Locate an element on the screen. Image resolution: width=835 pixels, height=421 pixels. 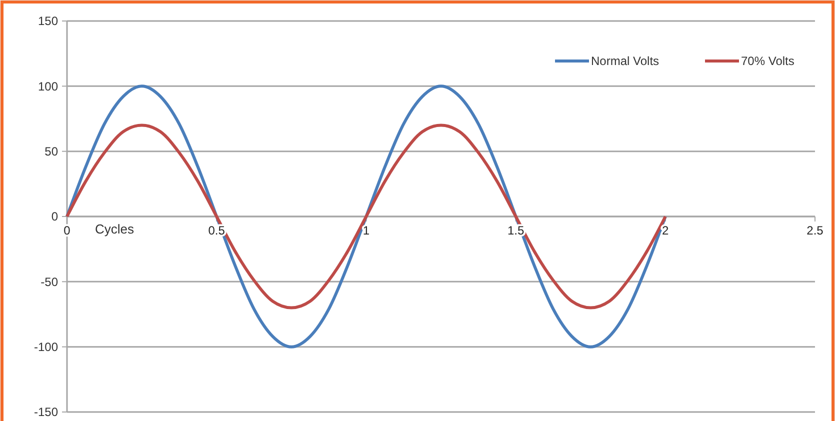
x-axis-title: Cycles is located at coordinates (115, 229).